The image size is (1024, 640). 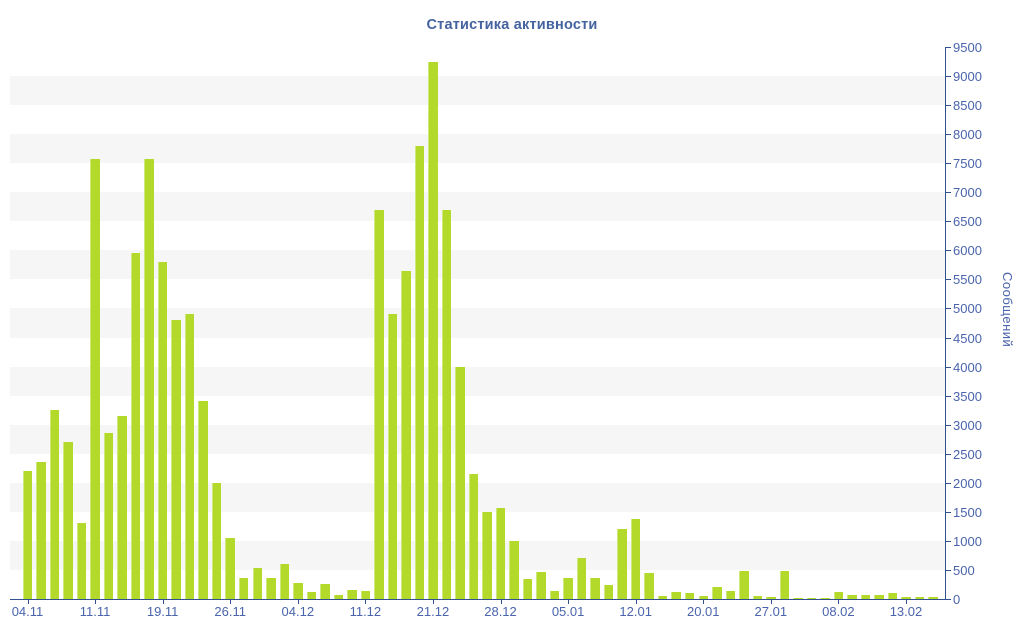 What do you see at coordinates (967, 77) in the screenshot?
I see `y-tick-label: 9000` at bounding box center [967, 77].